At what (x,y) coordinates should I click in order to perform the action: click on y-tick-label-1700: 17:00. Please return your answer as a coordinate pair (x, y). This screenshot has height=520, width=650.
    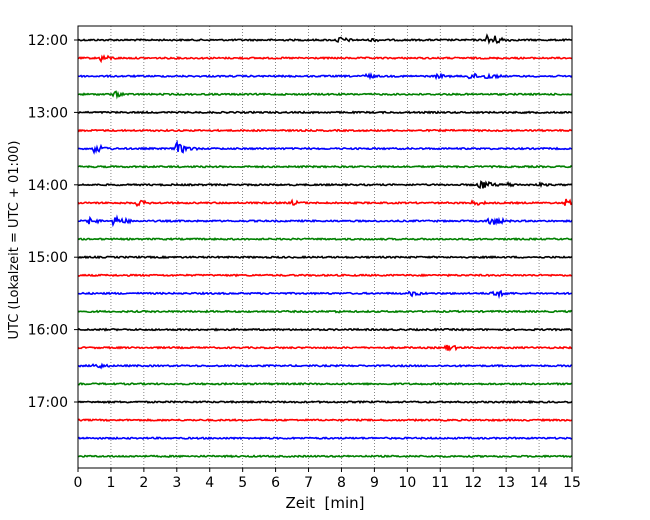
    Looking at the image, I should click on (48, 403).